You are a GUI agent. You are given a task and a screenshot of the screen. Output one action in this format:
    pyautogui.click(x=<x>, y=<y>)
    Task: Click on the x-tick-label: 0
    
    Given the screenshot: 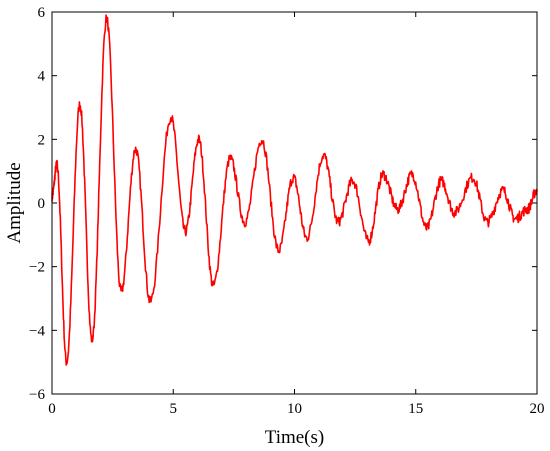 What is the action you would take?
    pyautogui.click(x=52, y=409)
    